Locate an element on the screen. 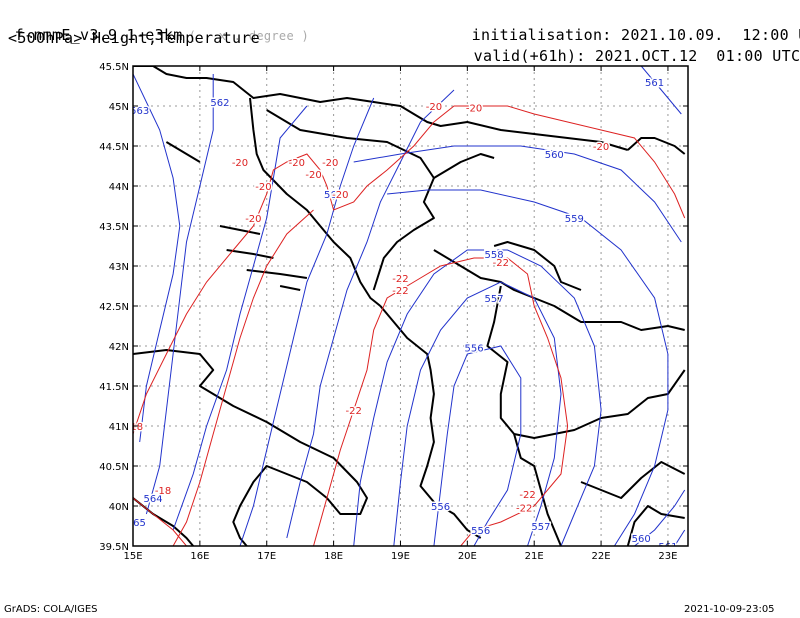 The height and width of the screenshot is (618, 800). height-contour-label: 563 is located at coordinates (139, 111).